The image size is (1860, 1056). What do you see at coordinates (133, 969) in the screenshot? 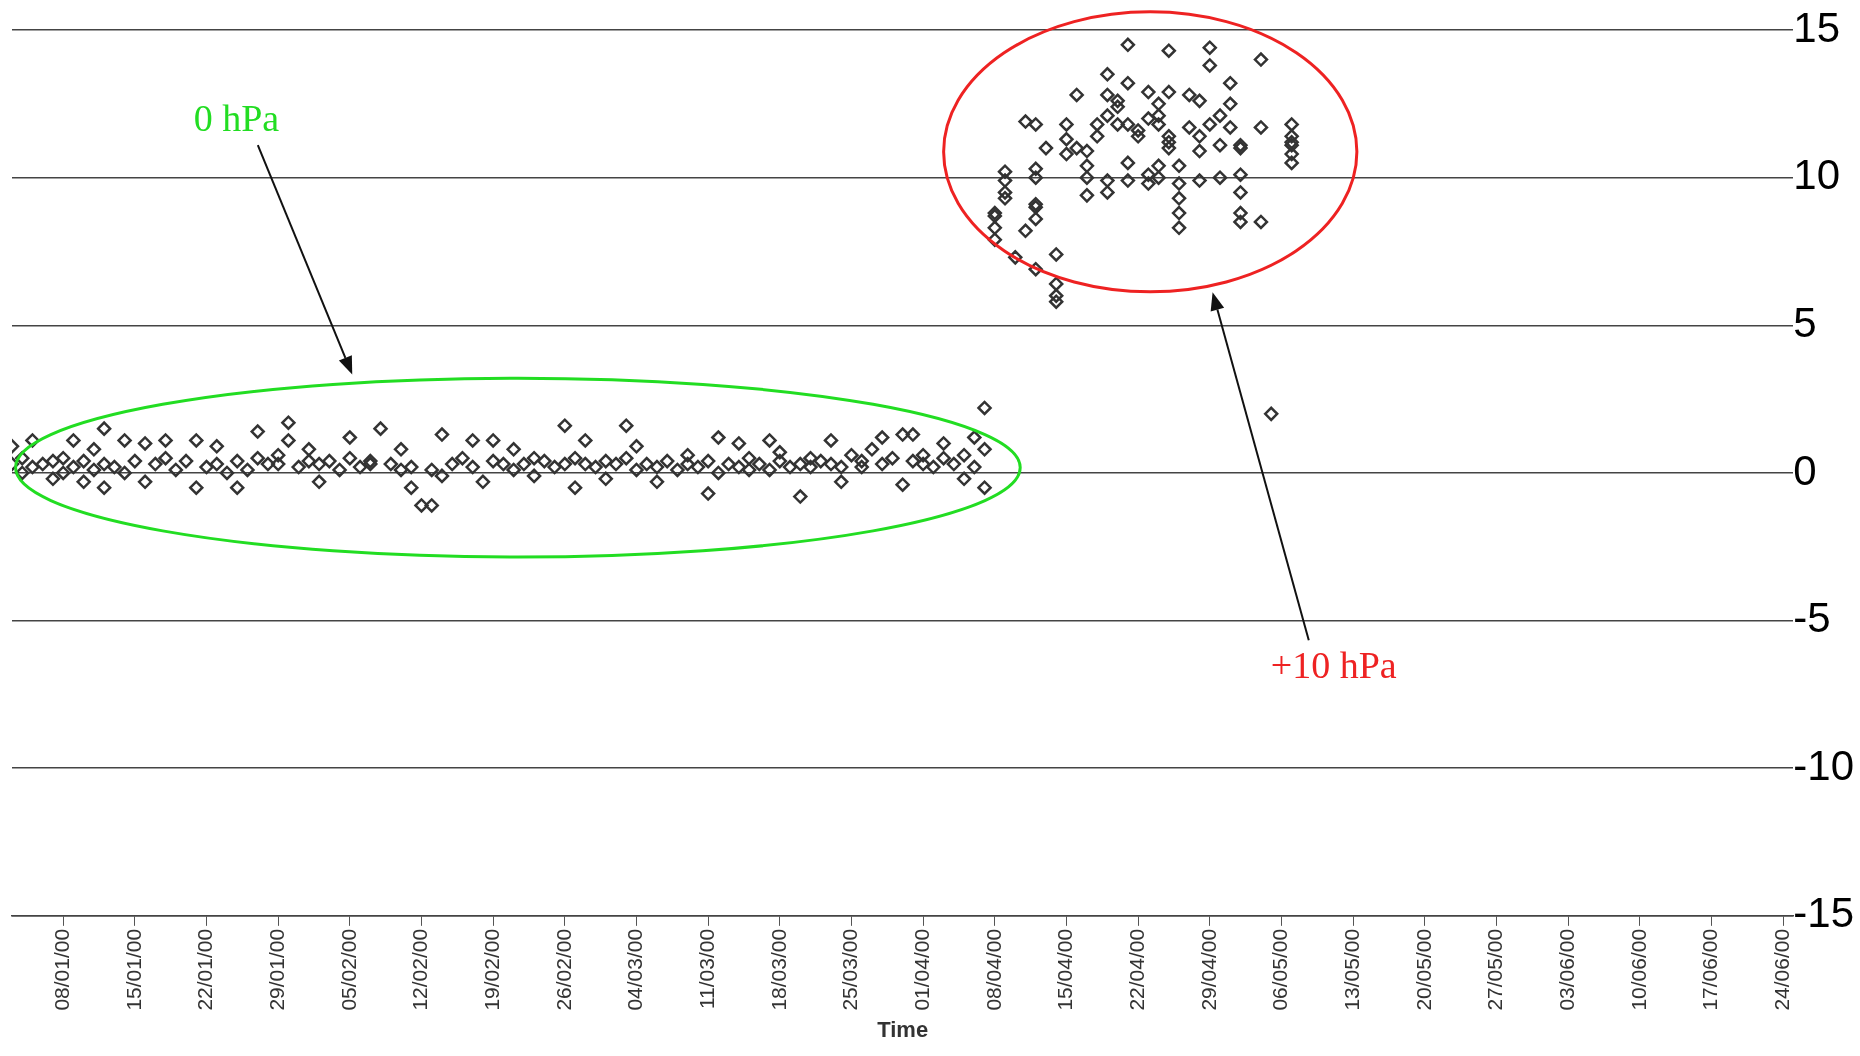
I see `x-tick-label: 15/01/00` at bounding box center [133, 969].